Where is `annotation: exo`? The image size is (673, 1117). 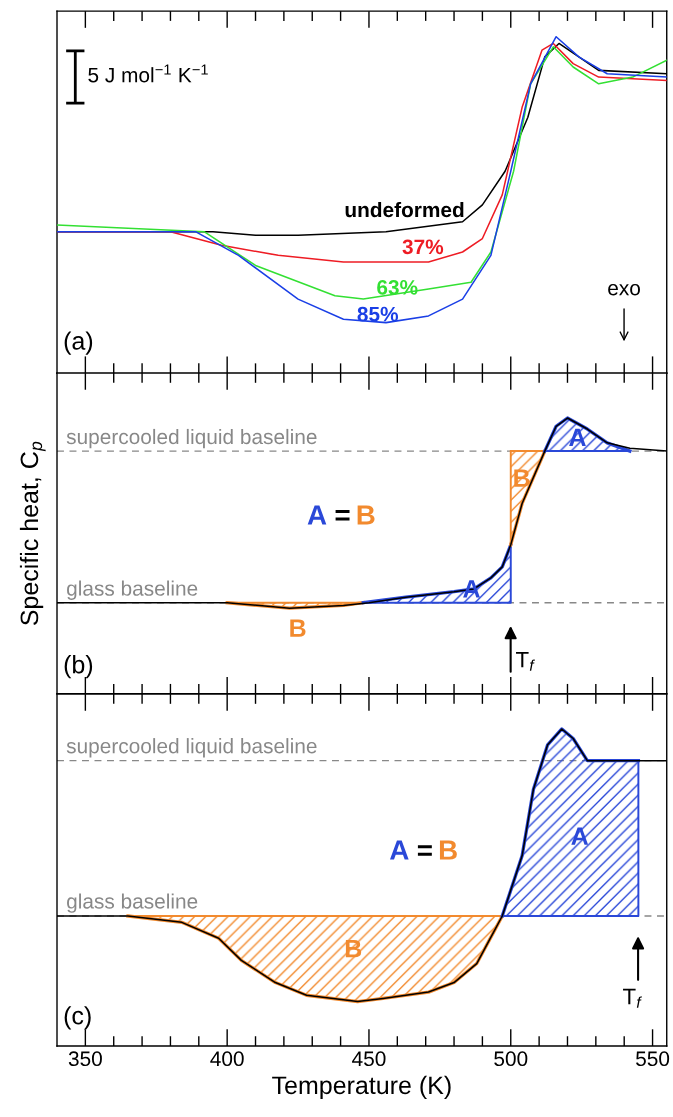
annotation: exo is located at coordinates (624, 290).